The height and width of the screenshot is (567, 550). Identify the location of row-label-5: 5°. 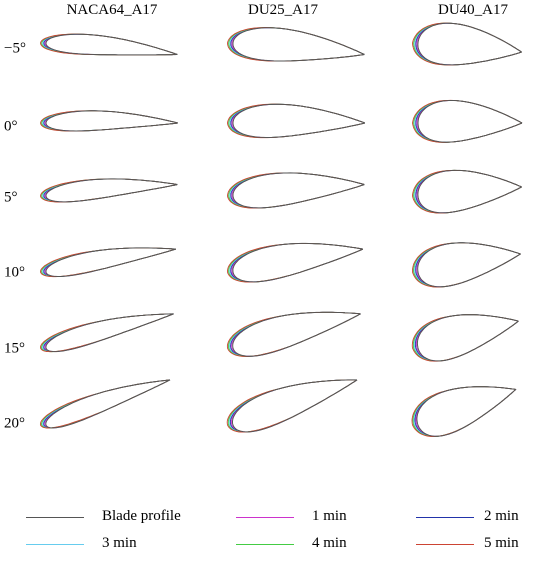
(11, 197).